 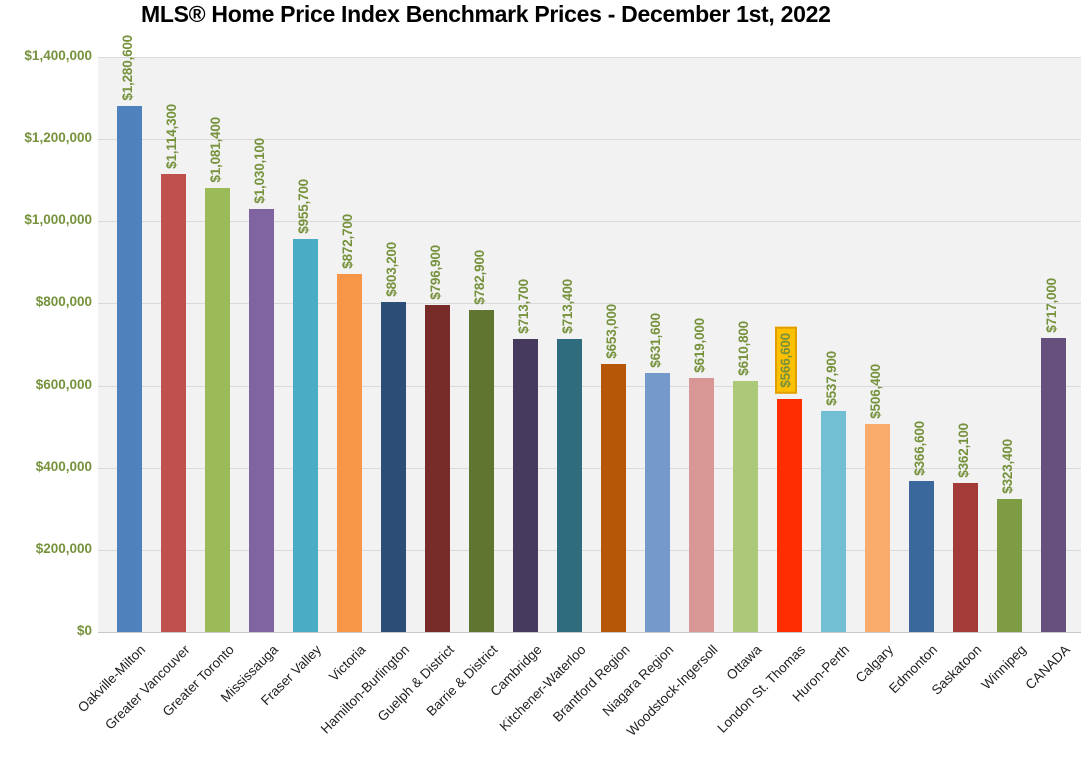 What do you see at coordinates (217, 410) in the screenshot?
I see `bar-greater-toronto` at bounding box center [217, 410].